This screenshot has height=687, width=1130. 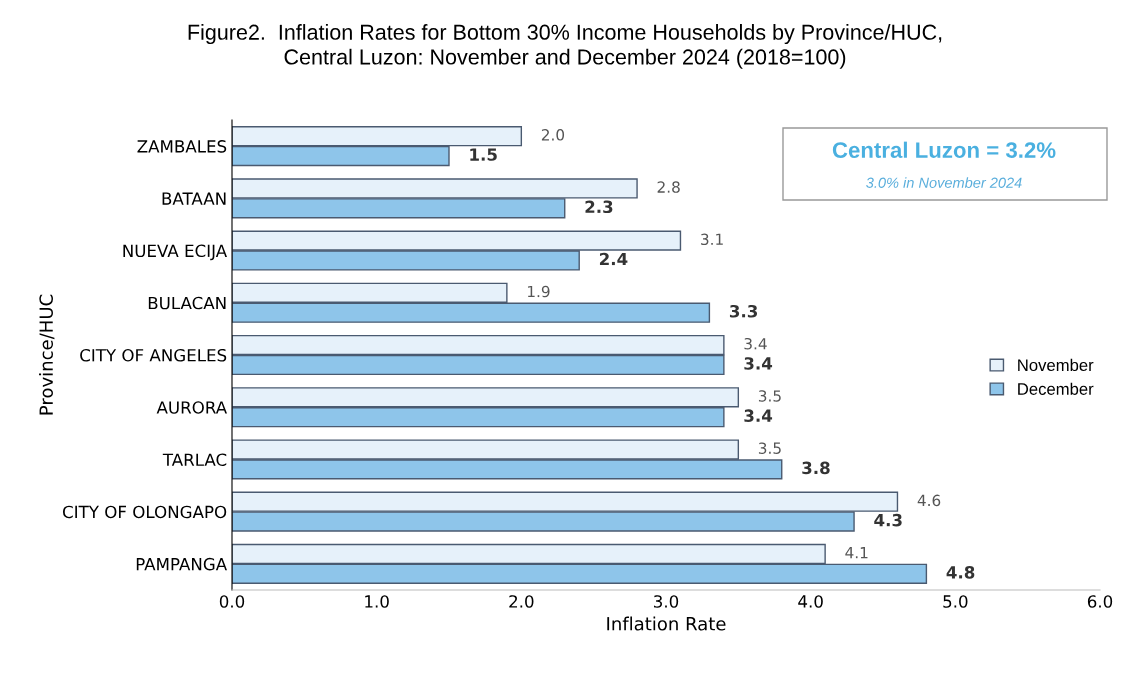 What do you see at coordinates (181, 564) in the screenshot?
I see `y-tick-label: PAMPANGA` at bounding box center [181, 564].